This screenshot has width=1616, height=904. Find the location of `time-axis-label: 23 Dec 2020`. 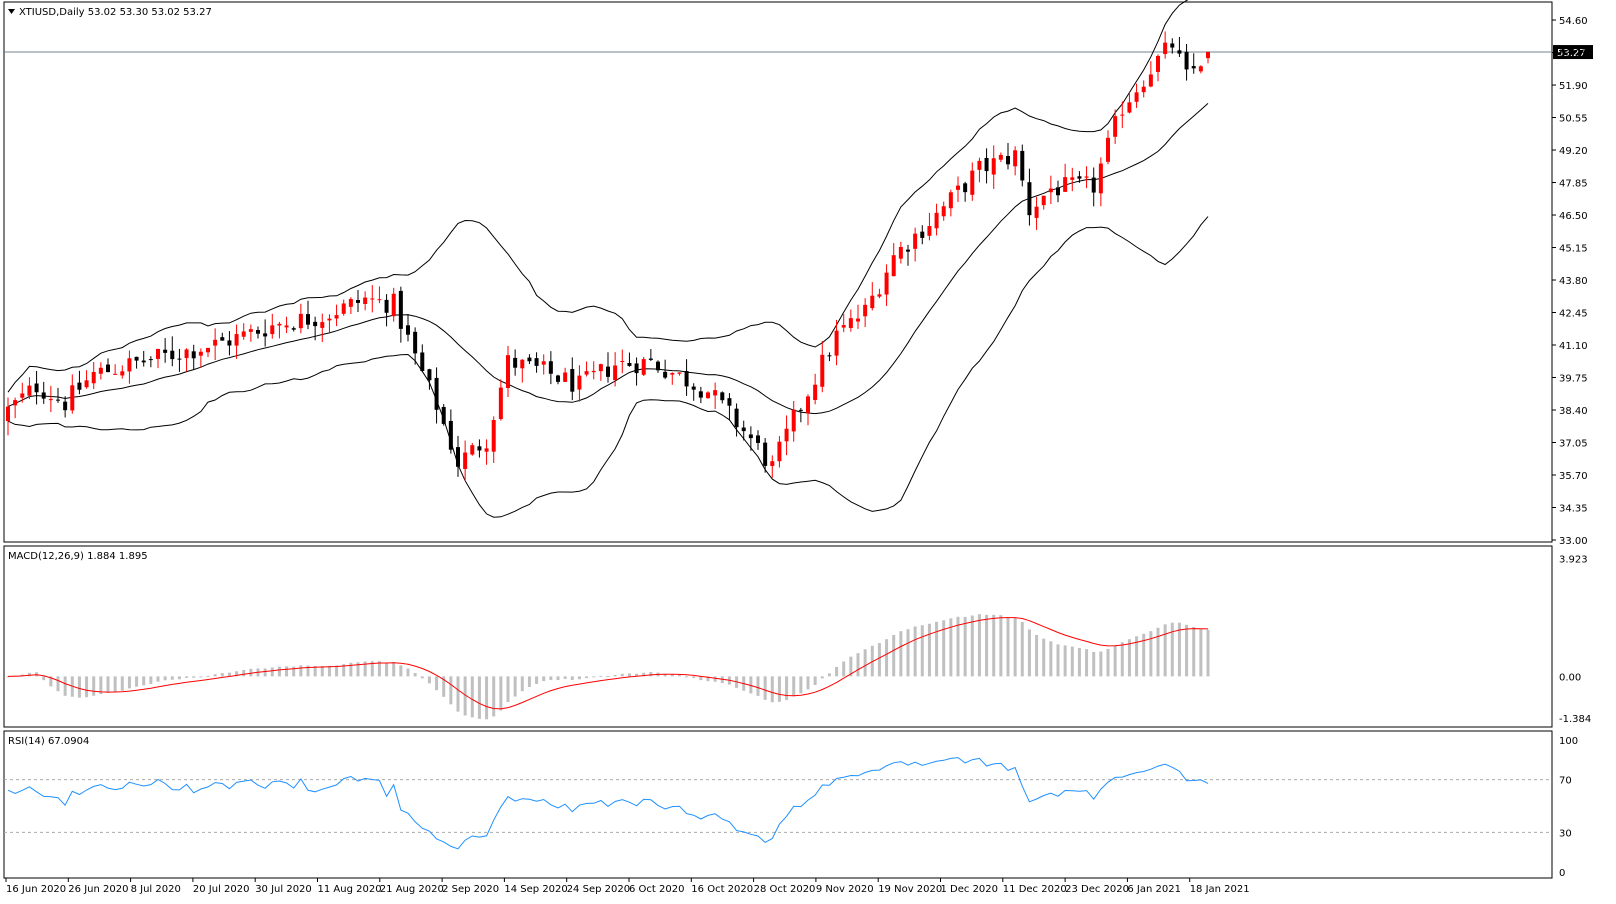

time-axis-label: 23 Dec 2020 is located at coordinates (1097, 889).